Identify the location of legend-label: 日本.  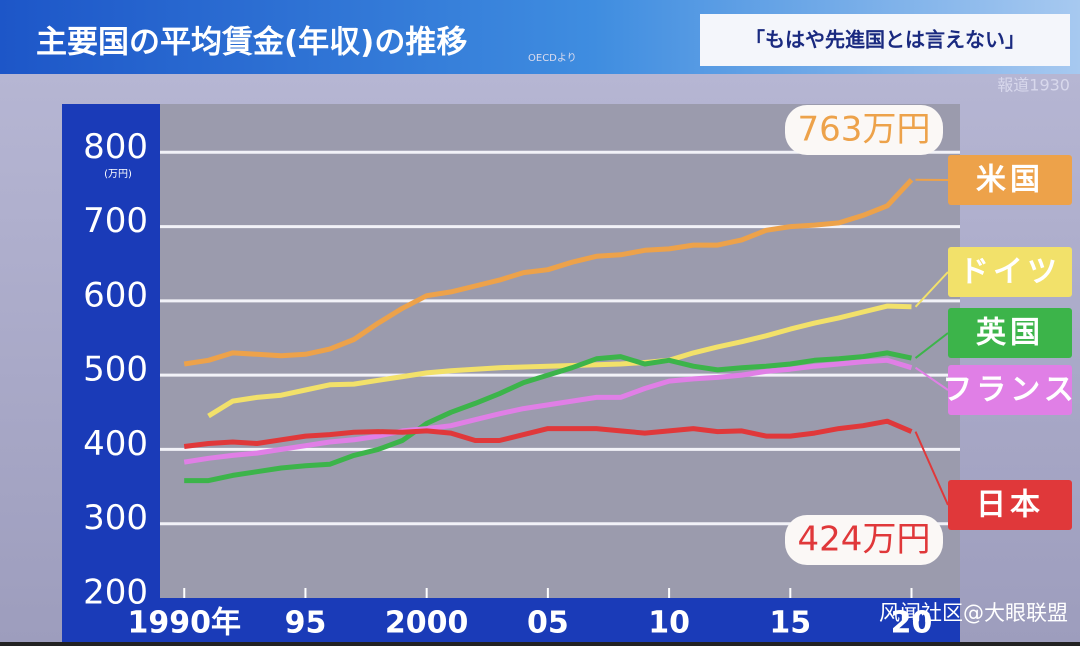
(1010, 505).